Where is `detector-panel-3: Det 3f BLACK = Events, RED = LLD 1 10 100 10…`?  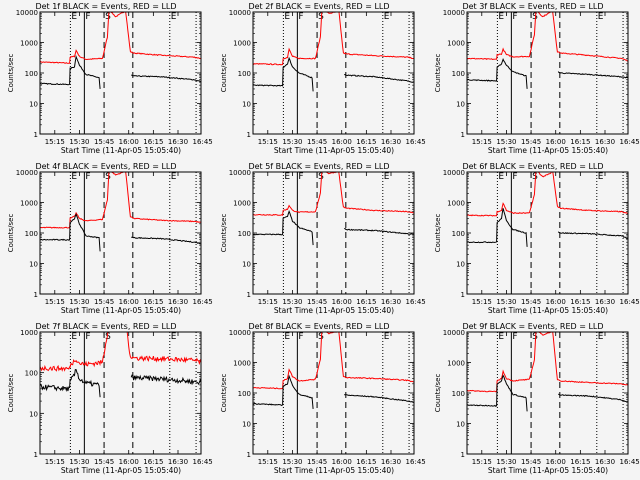
detector-panel-3: Det 3f BLACK = Events, RED = LLD 1 10 100 10… is located at coordinates (533, 80).